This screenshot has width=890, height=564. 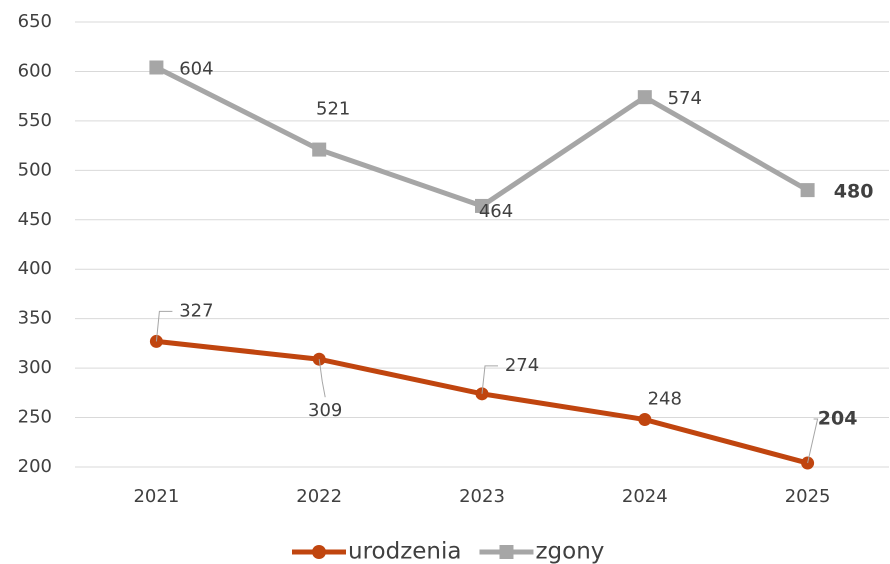 What do you see at coordinates (35, 318) in the screenshot?
I see `y-tick-label: 350` at bounding box center [35, 318].